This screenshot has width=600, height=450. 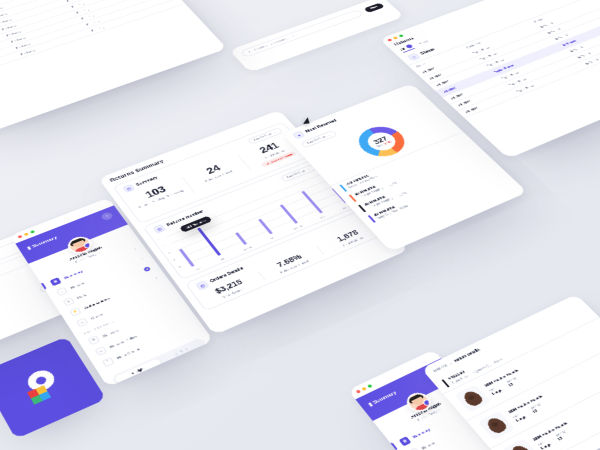 What do you see at coordinates (352, 114) in the screenshot?
I see `most-returned-header: ◆ Most Returned` at bounding box center [352, 114].